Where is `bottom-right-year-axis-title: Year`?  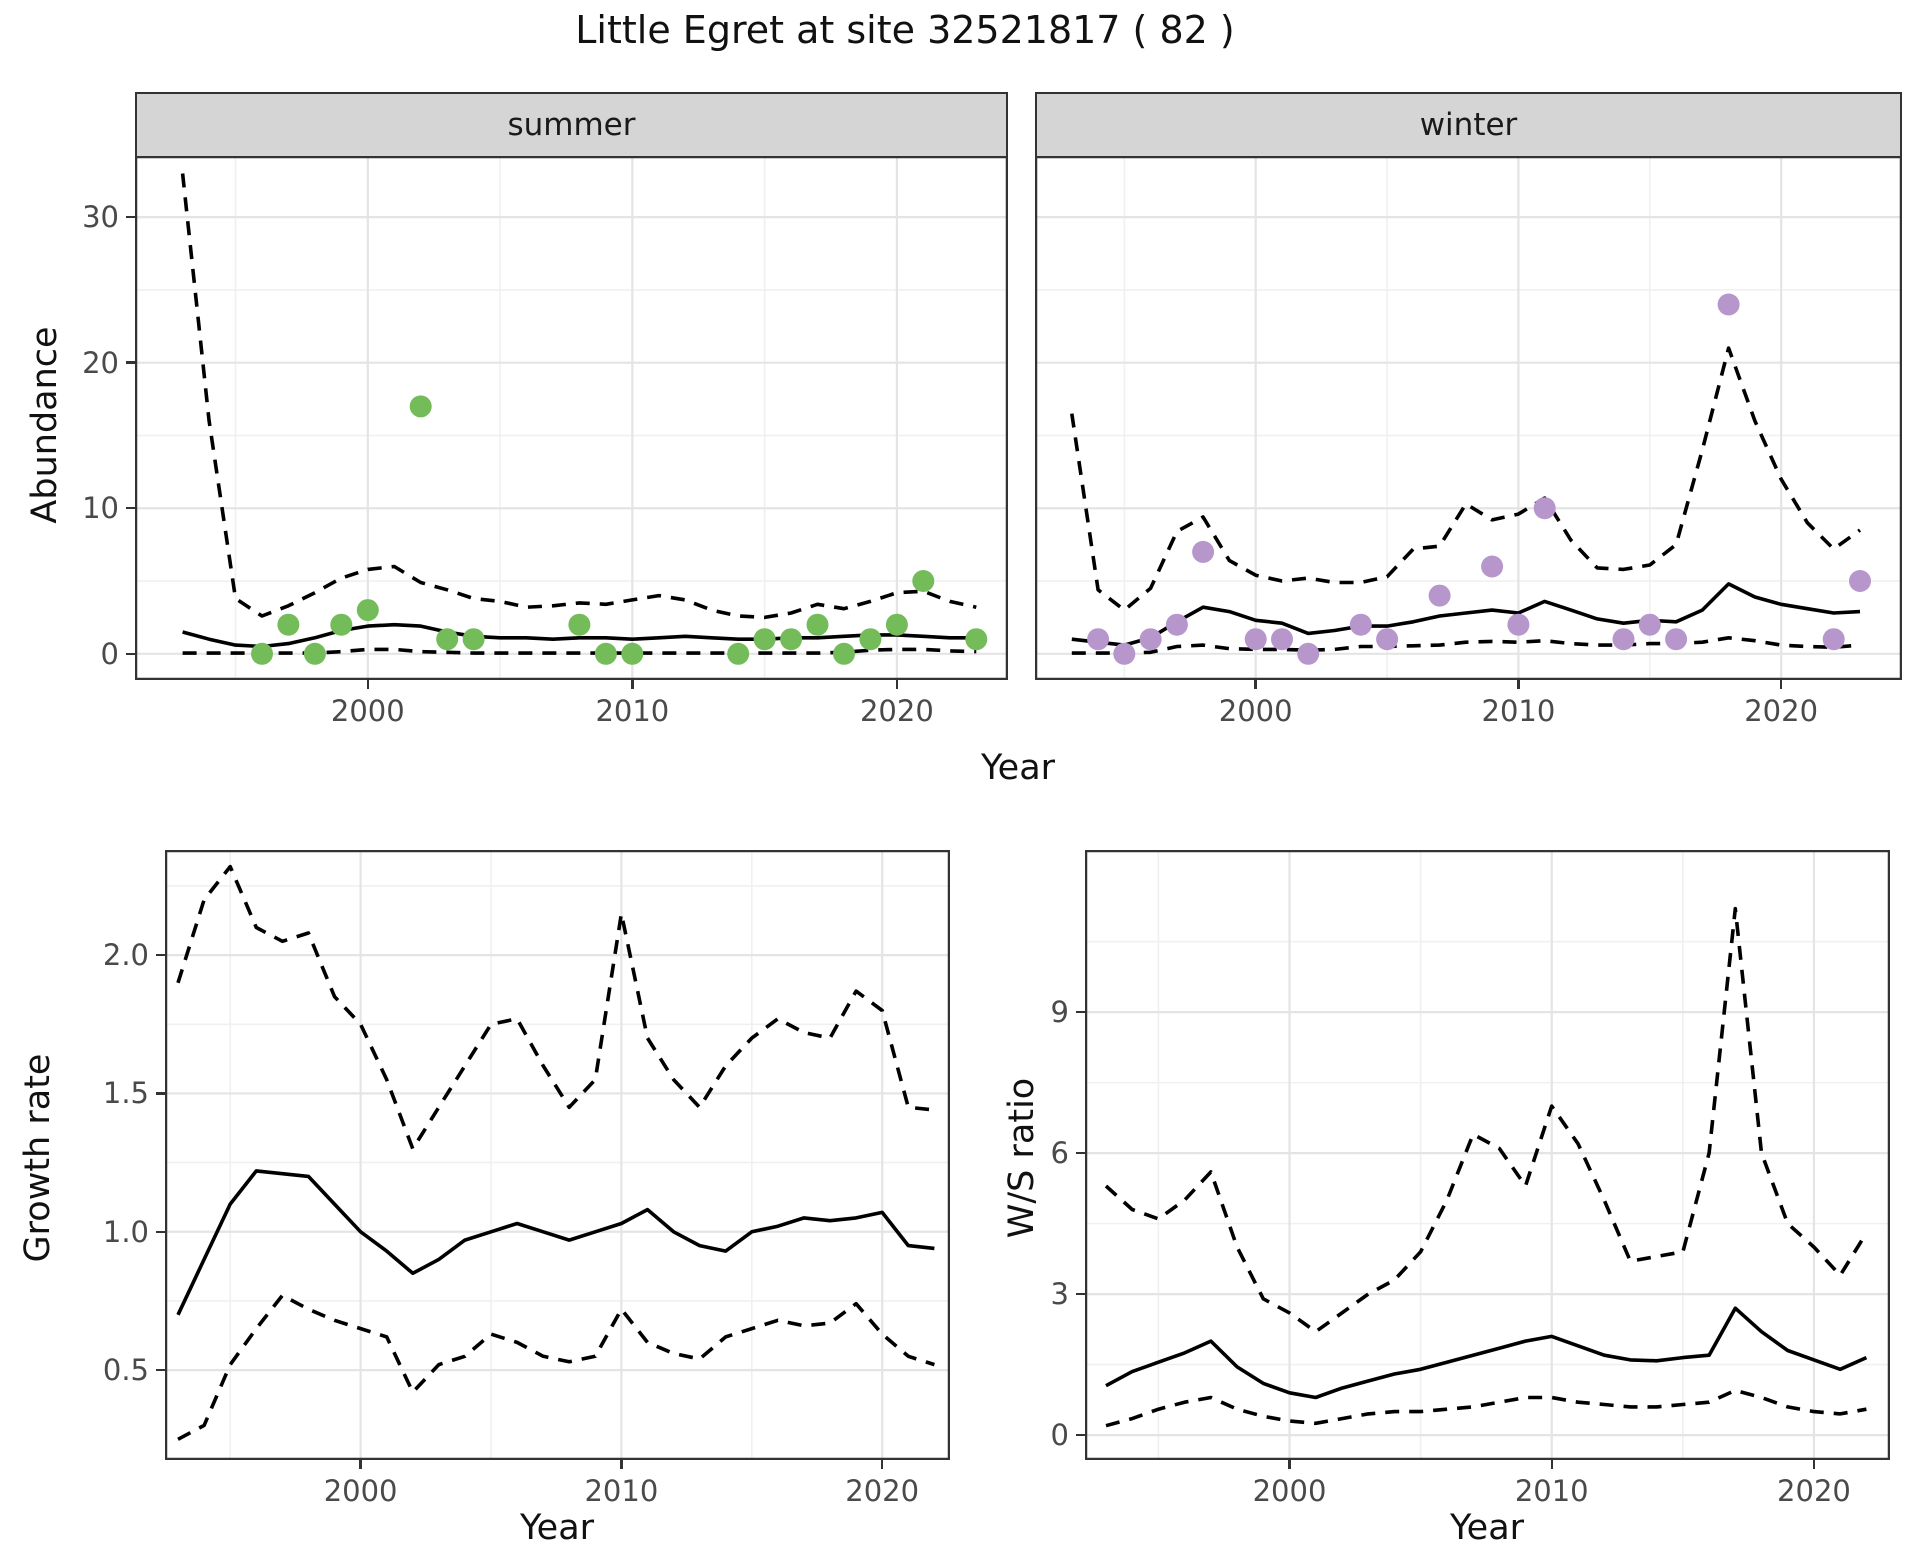
bottom-right-year-axis-title: Year is located at coordinates (1487, 1528).